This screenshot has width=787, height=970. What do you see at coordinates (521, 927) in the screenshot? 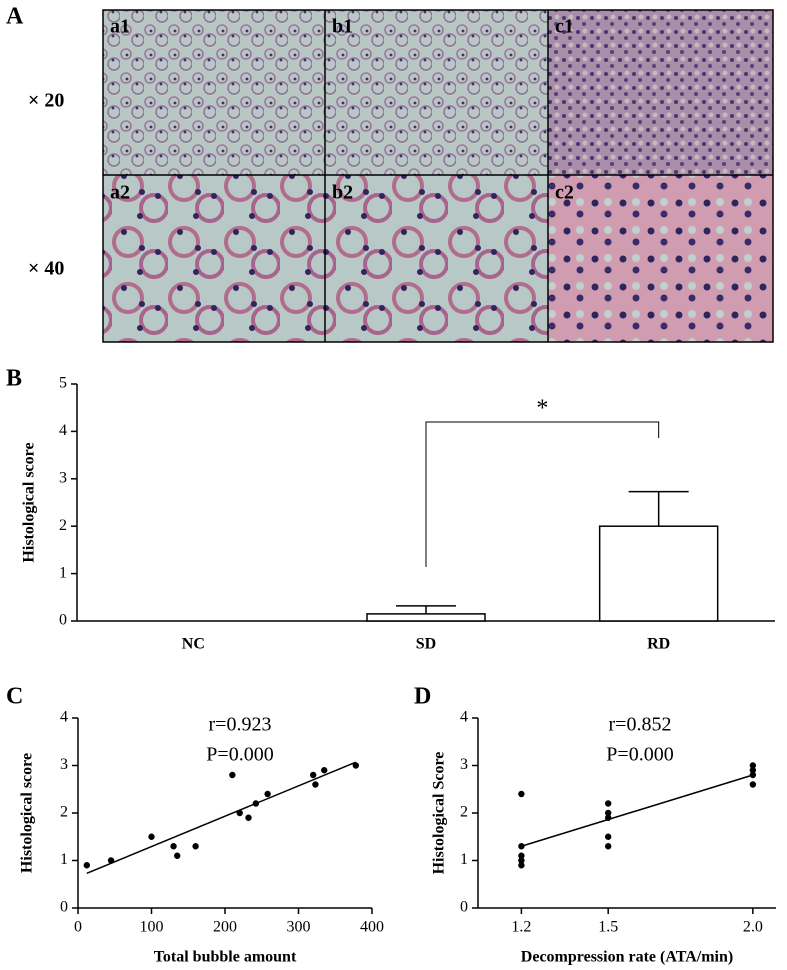
I see `x-tick-label: 1.2` at bounding box center [521, 927].